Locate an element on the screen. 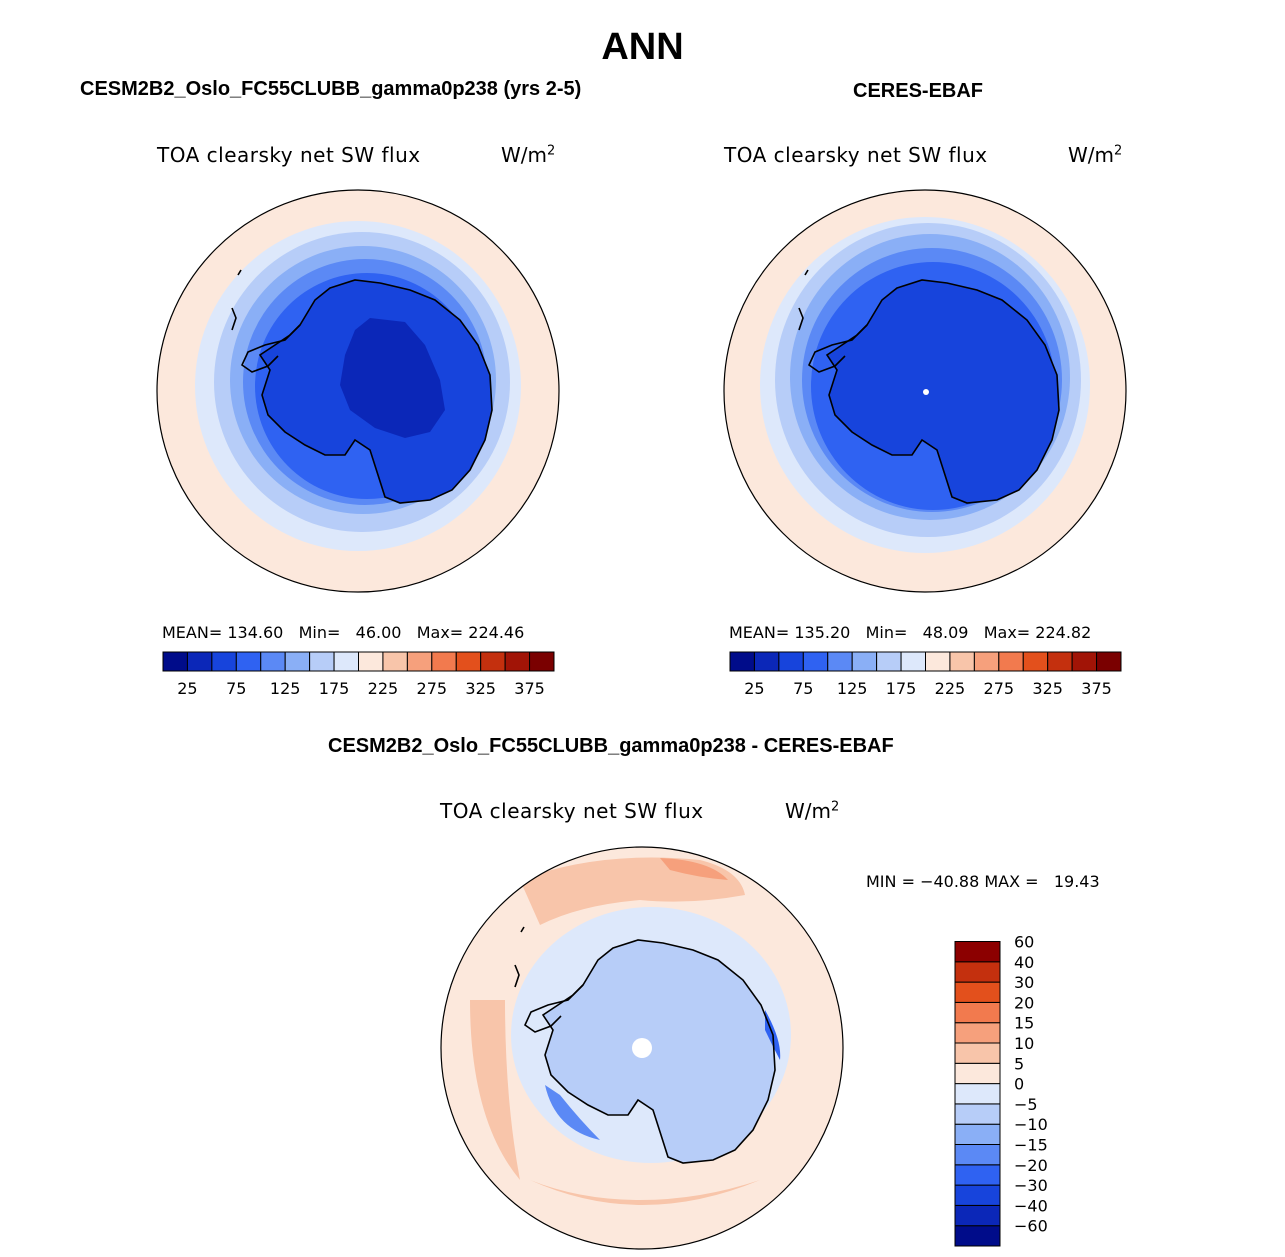 The image size is (1285, 1257). panel3-colorbar-tick-label: −10 is located at coordinates (1031, 1124).